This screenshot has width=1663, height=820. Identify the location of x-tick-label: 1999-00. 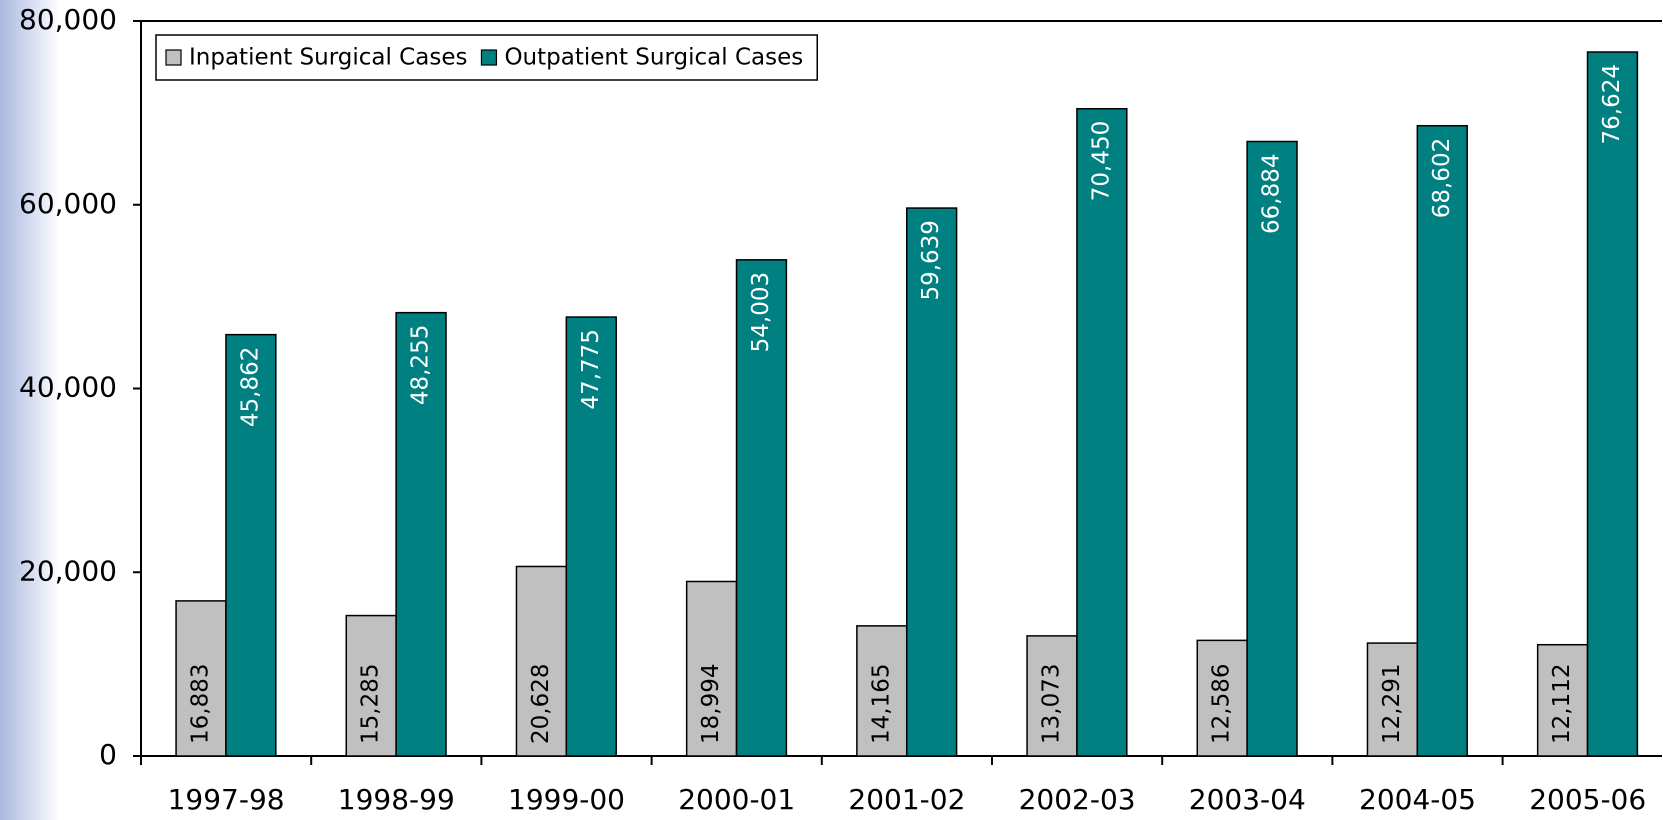
(566, 799).